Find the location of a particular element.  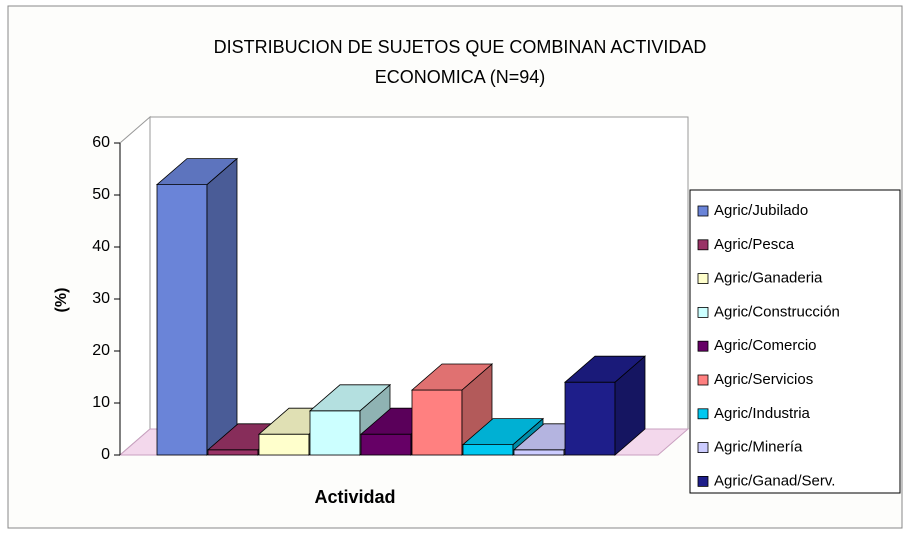

y-tick-label: 40 is located at coordinates (101, 246).